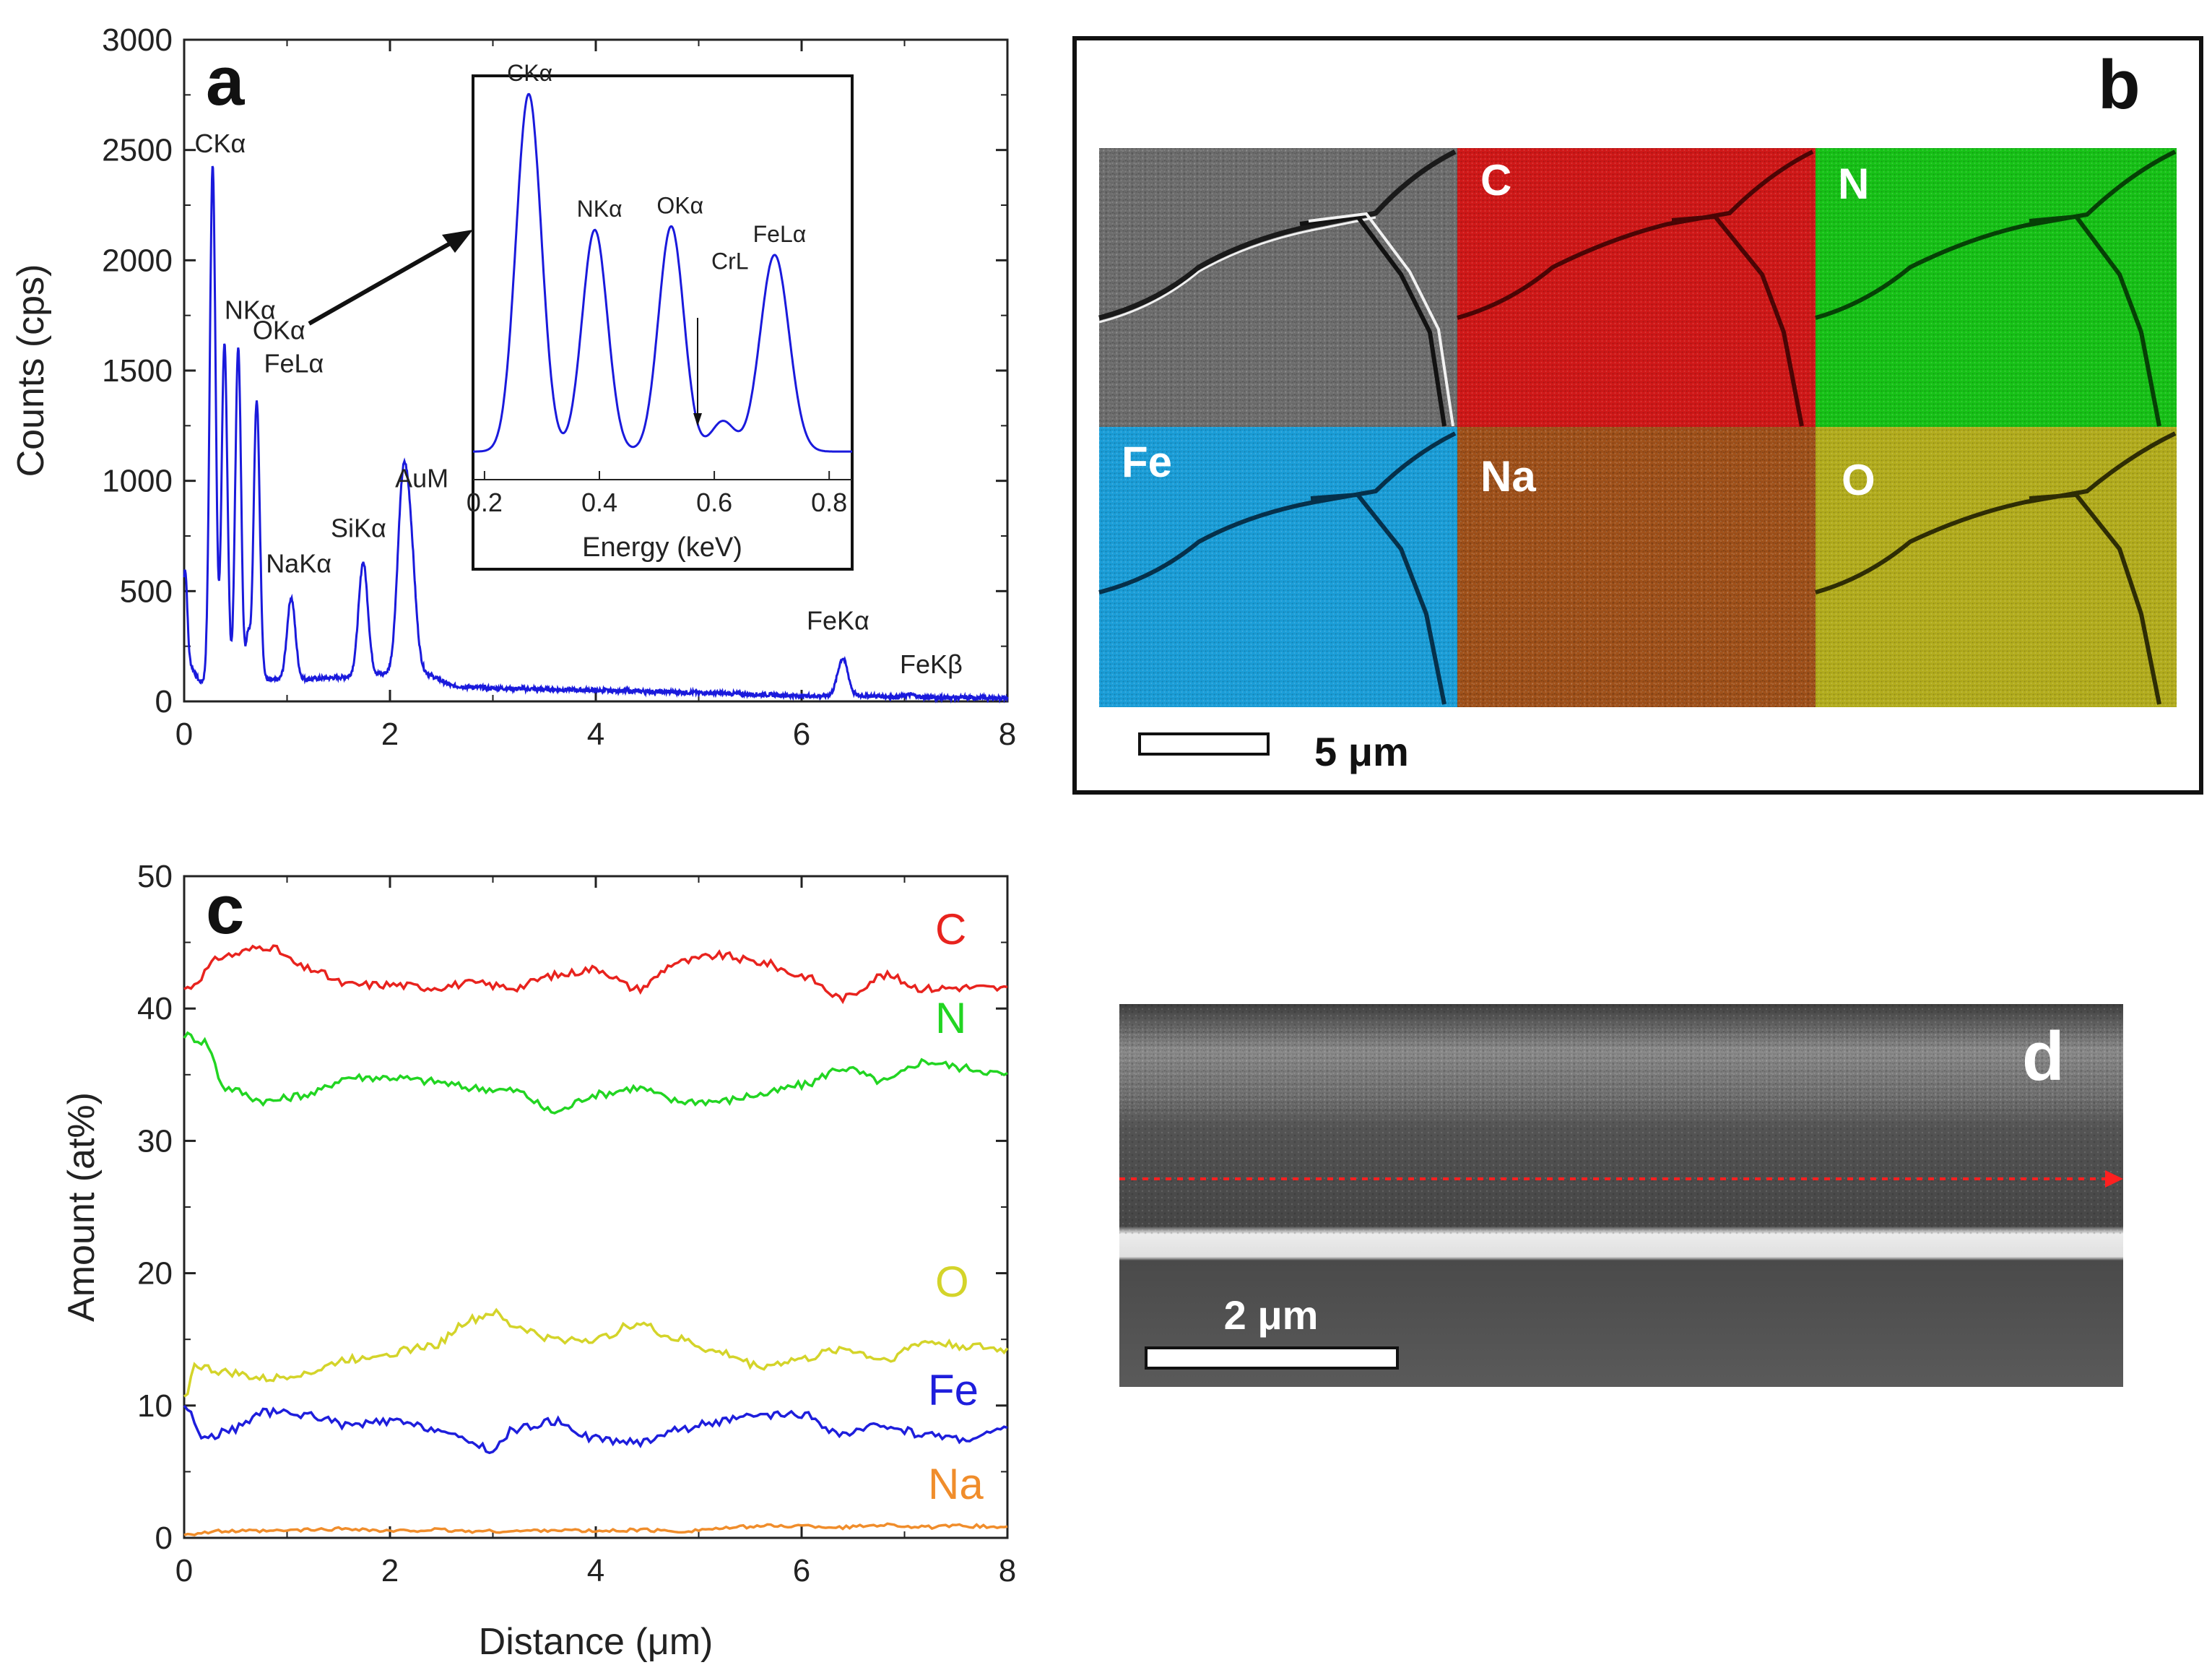 This screenshot has width=2212, height=1678. I want to click on inset-peak-label: CKα, so click(530, 73).